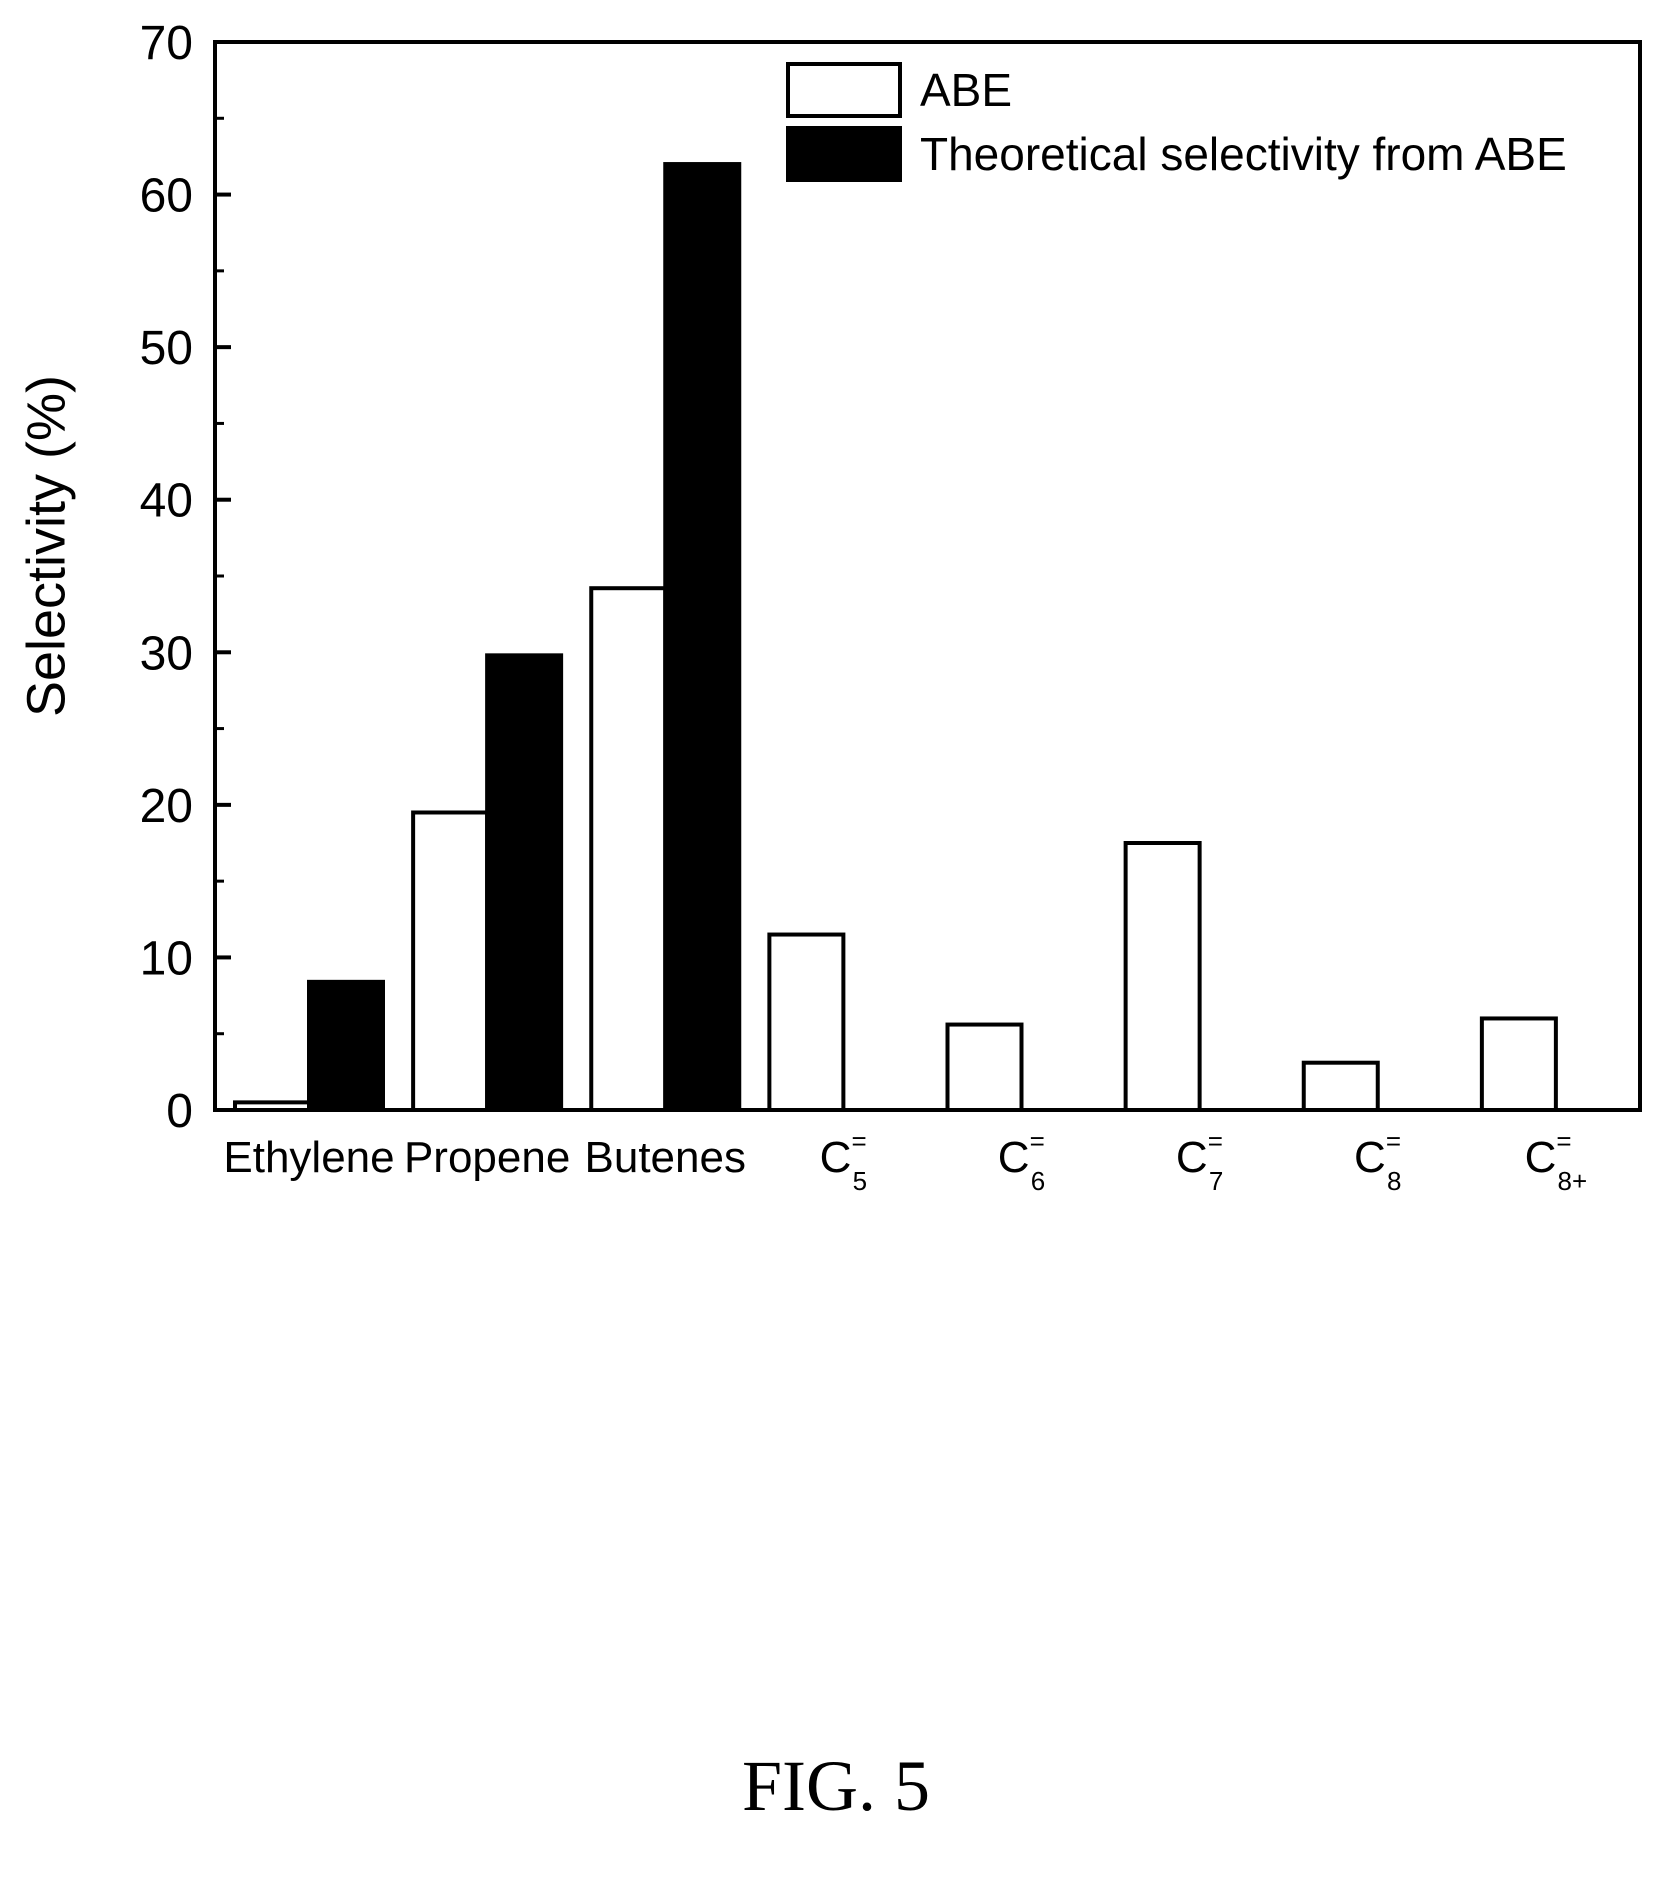 This screenshot has height=1903, width=1672. I want to click on x-tick-label: C= 7, so click(1199, 1161).